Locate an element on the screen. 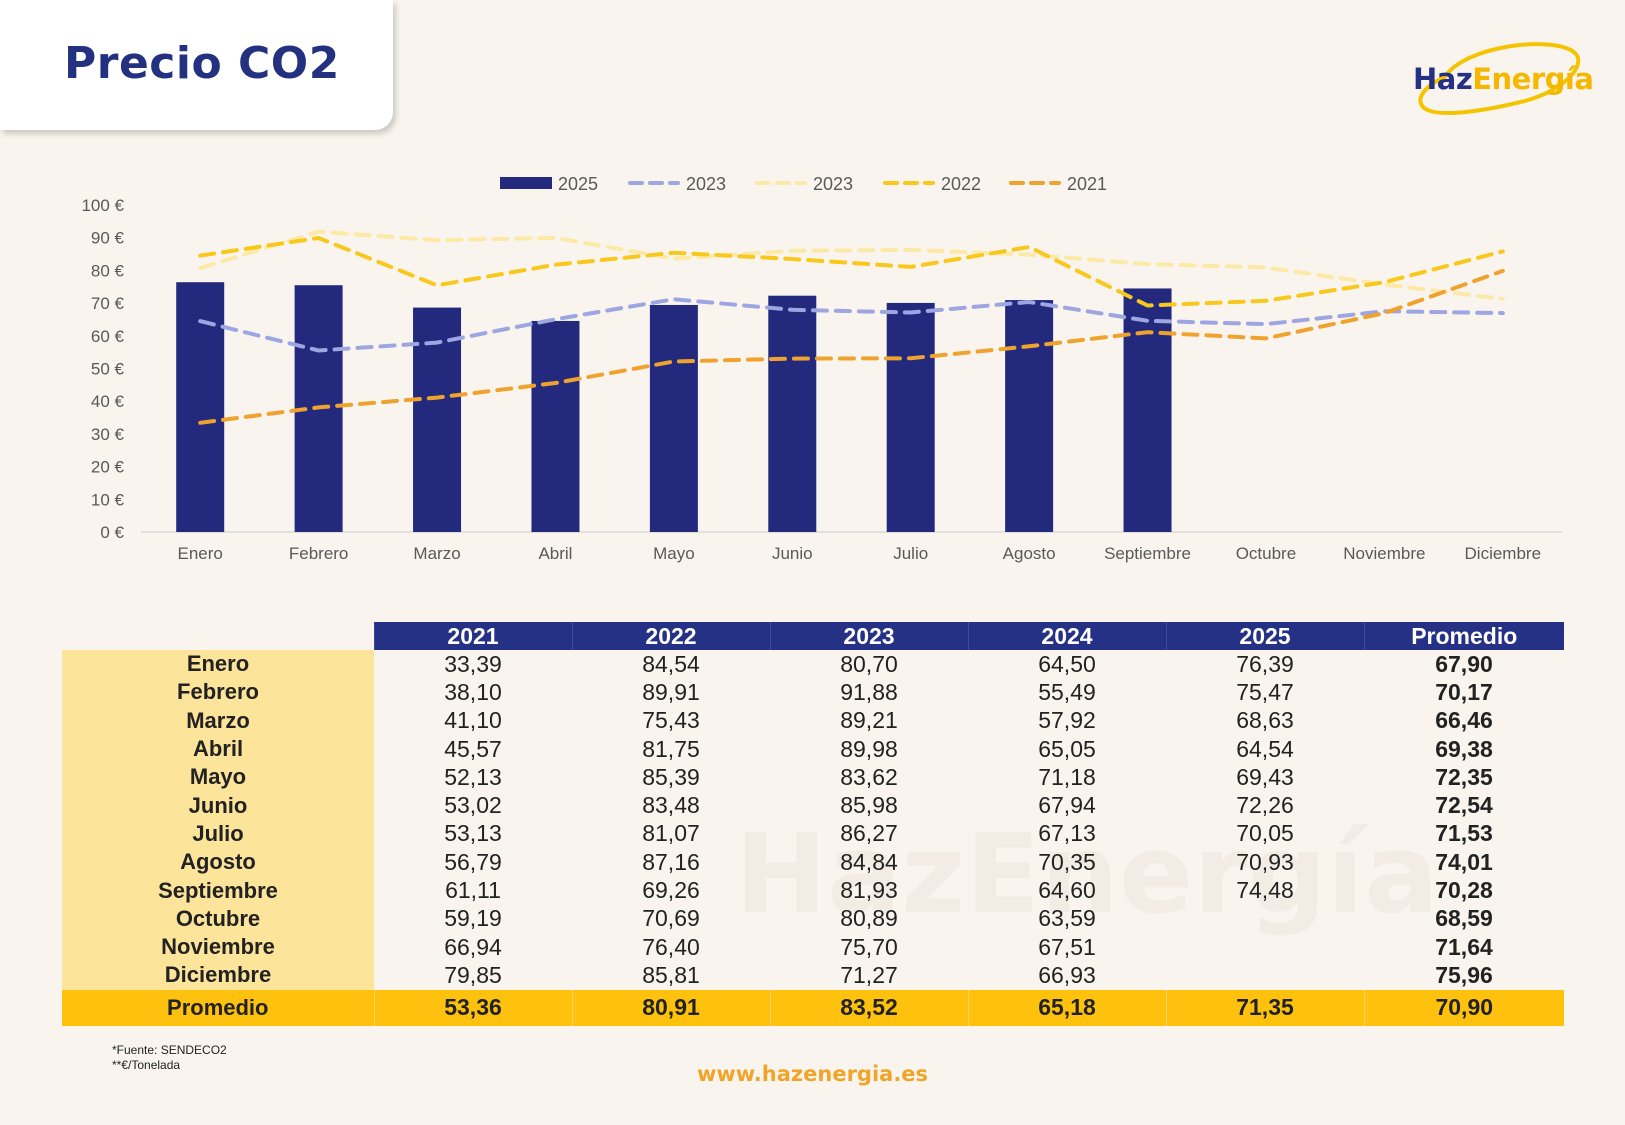 The height and width of the screenshot is (1125, 1625). table-row: Enero 33,39 84,54 80,70 64,50 76,39 67,90 is located at coordinates (813, 664).